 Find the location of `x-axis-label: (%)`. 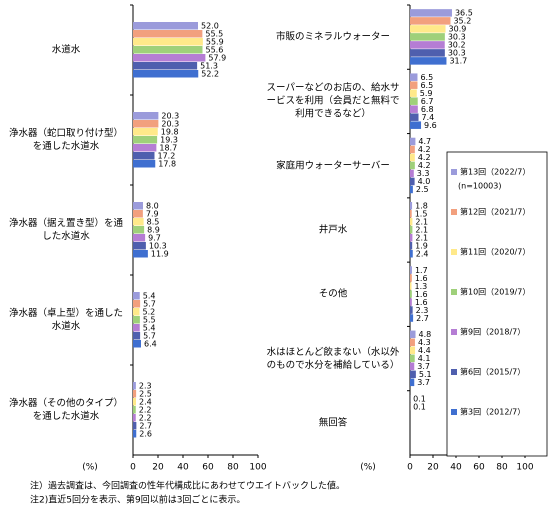

x-axis-label: (%) is located at coordinates (90, 468).